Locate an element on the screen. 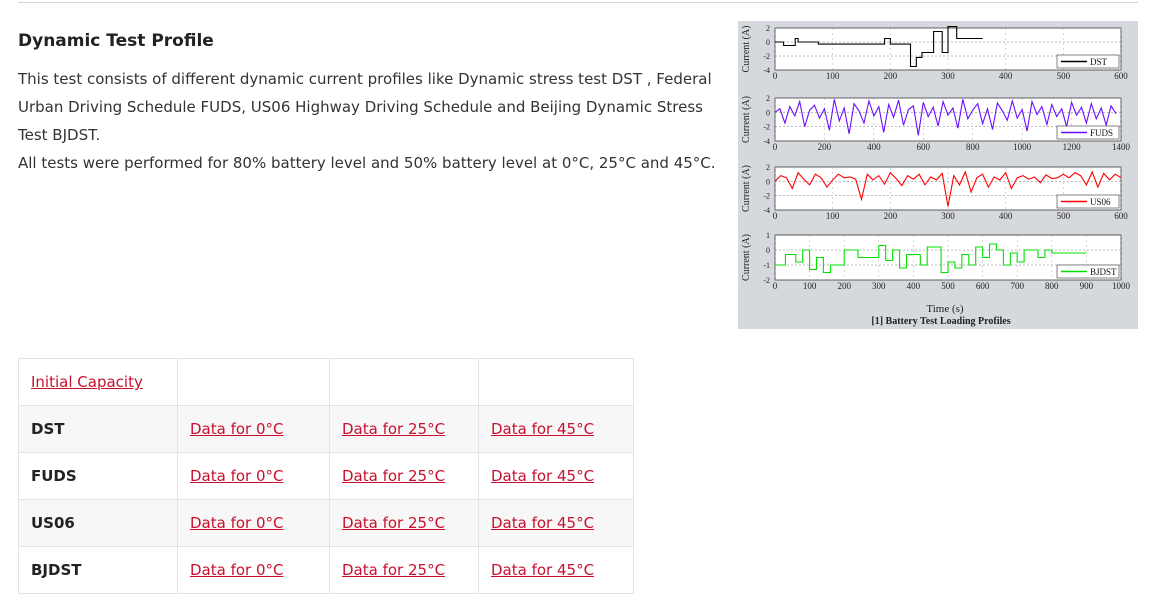  x-tick-label: 900 is located at coordinates (1087, 286).